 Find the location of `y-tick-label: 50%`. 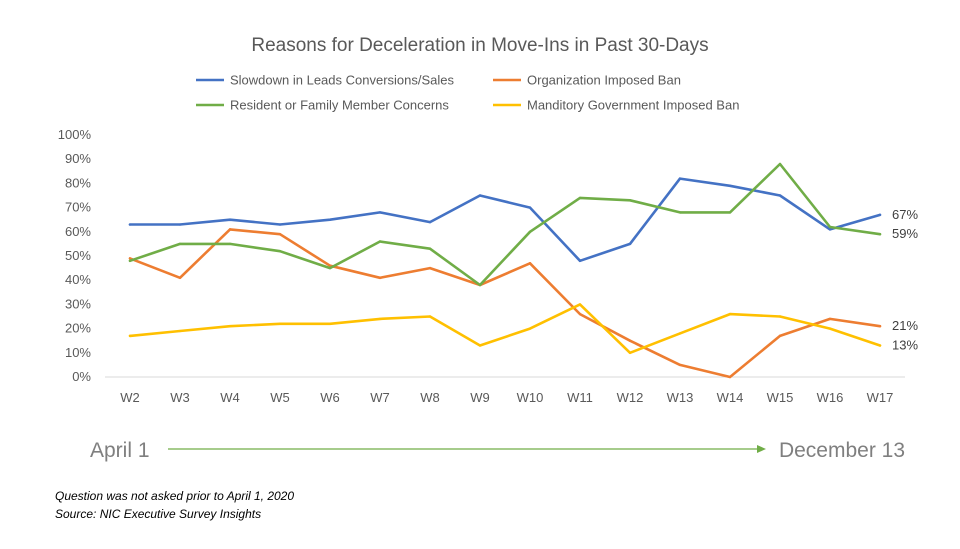

y-tick-label: 50% is located at coordinates (78, 255).